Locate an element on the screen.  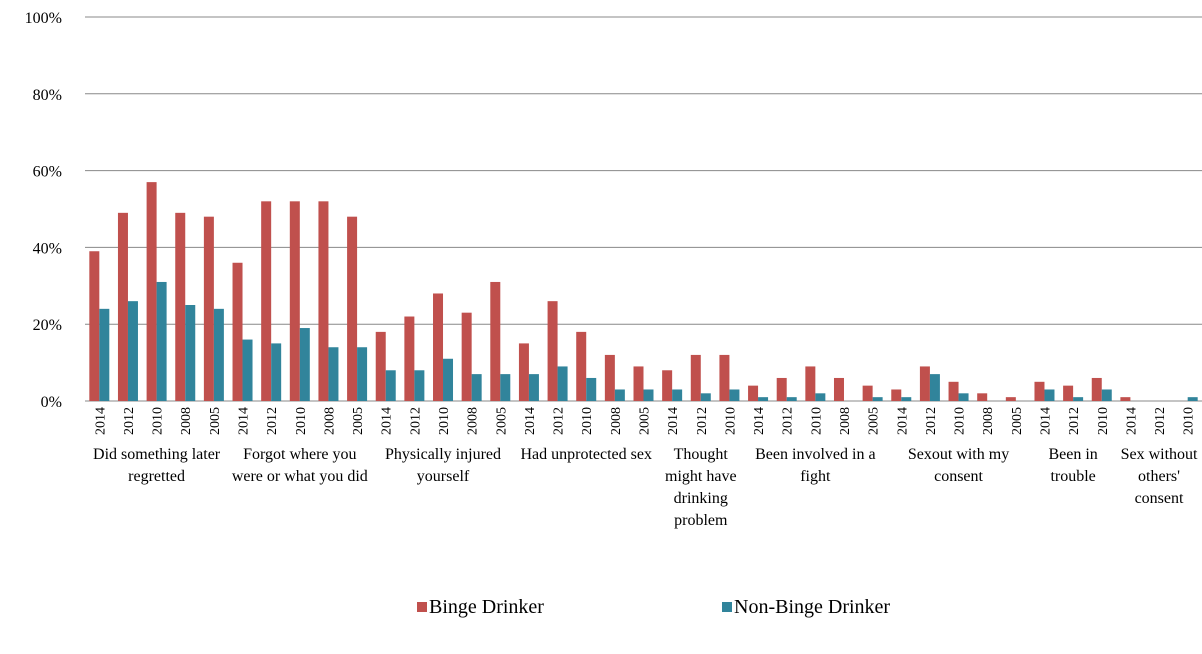
group-label: Did something later regretted is located at coordinates (157, 465).